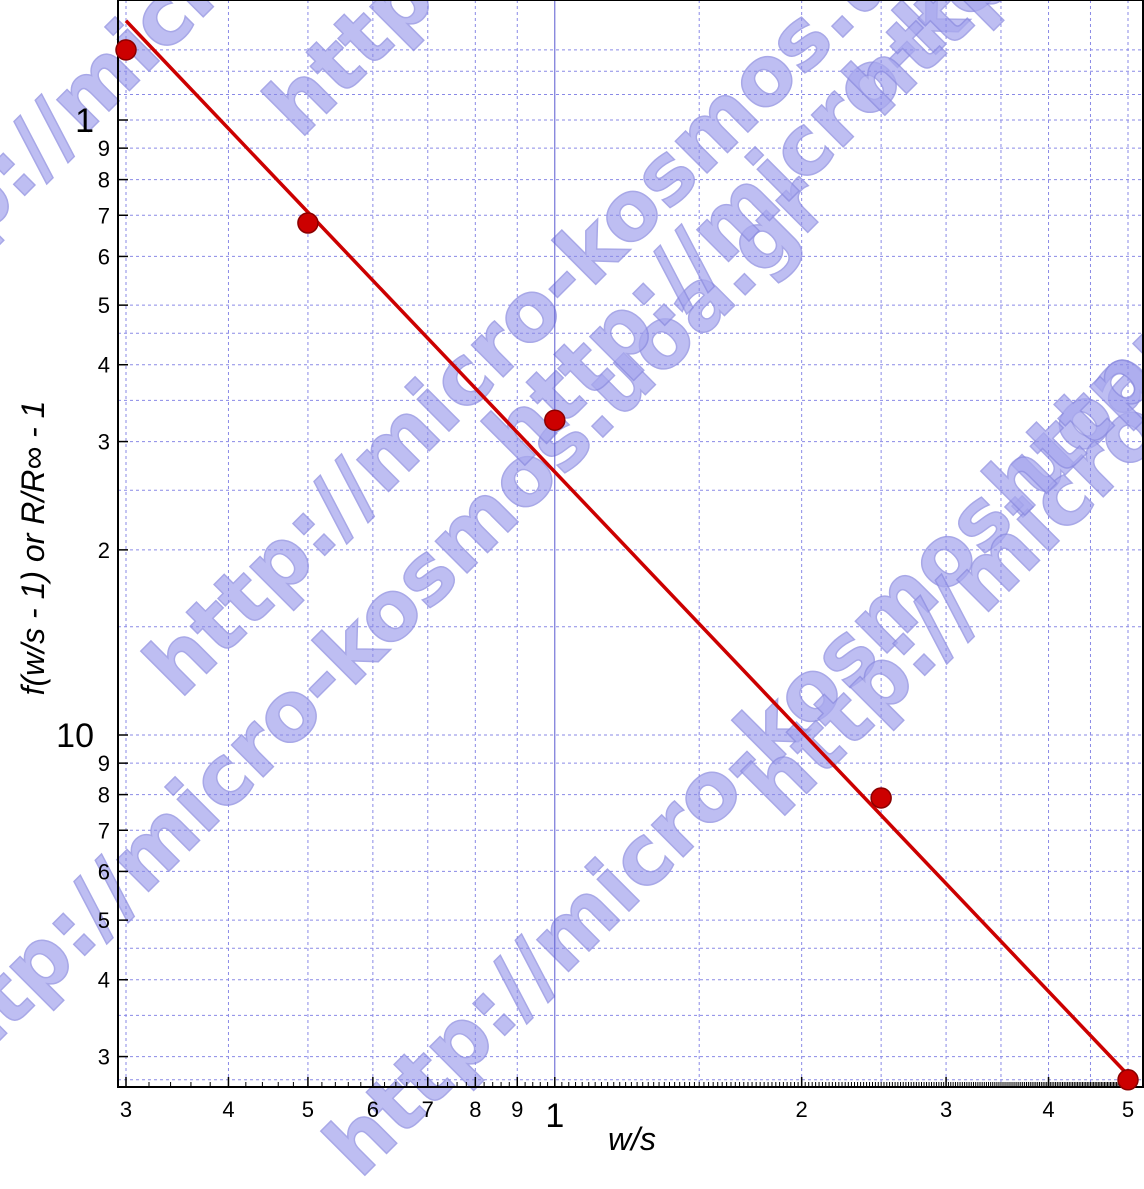  What do you see at coordinates (84, 121) in the screenshot?
I see `y-tick-label: 1` at bounding box center [84, 121].